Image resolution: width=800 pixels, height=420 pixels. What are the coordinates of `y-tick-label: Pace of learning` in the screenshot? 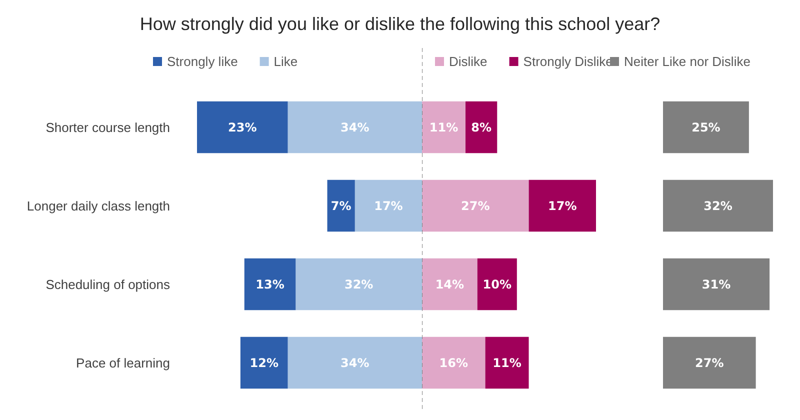 It's located at (123, 362).